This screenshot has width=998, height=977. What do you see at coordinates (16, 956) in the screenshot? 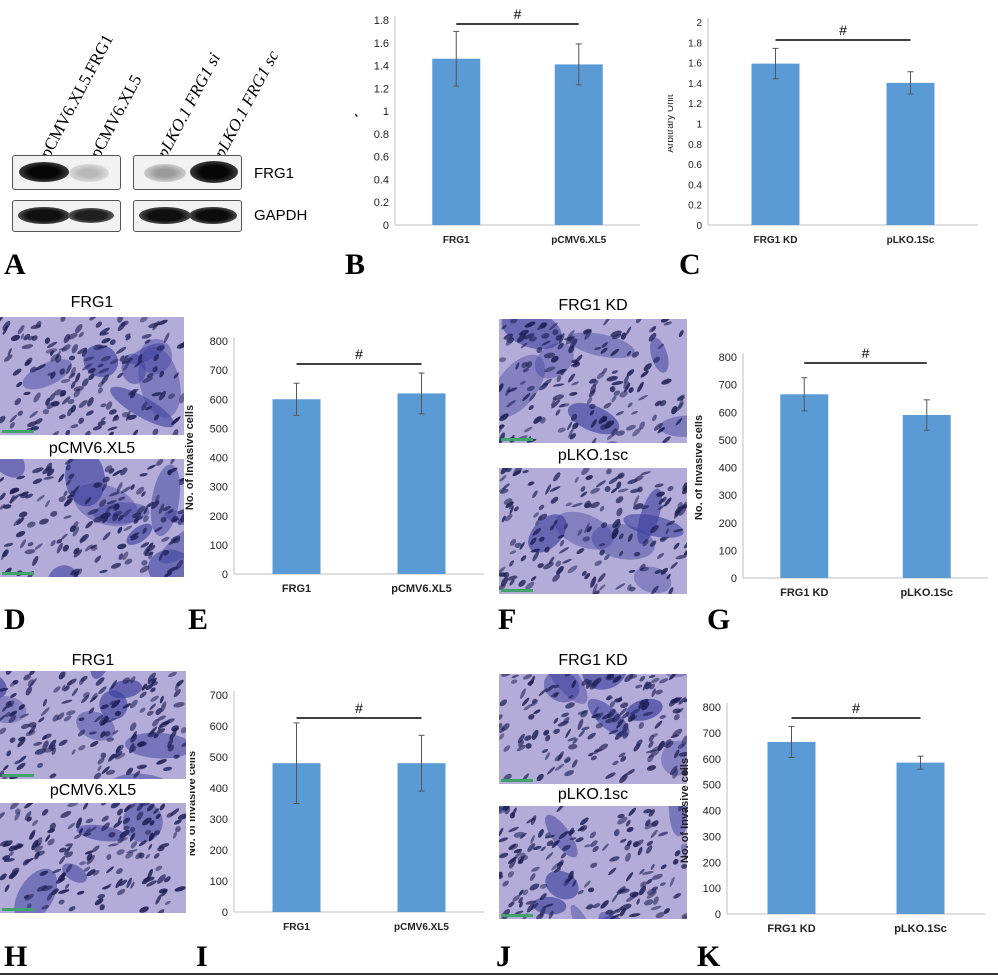
I see `panel-letter-h: H` at bounding box center [16, 956].